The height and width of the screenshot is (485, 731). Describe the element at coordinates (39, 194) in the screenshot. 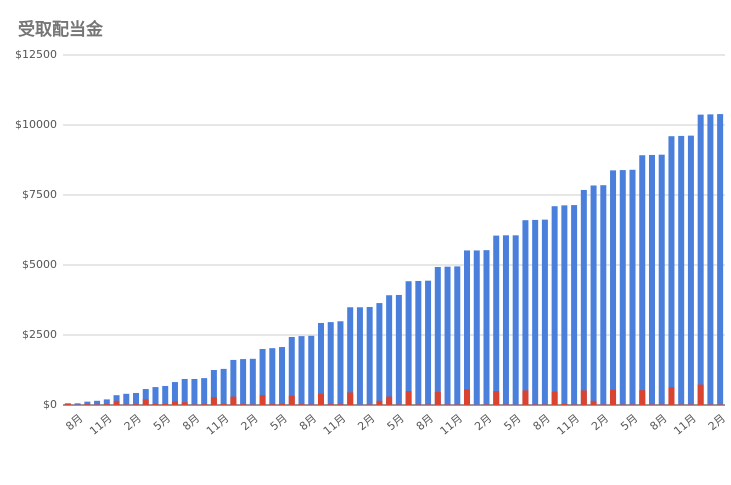

I see `y-tick-label: $7500` at that location.